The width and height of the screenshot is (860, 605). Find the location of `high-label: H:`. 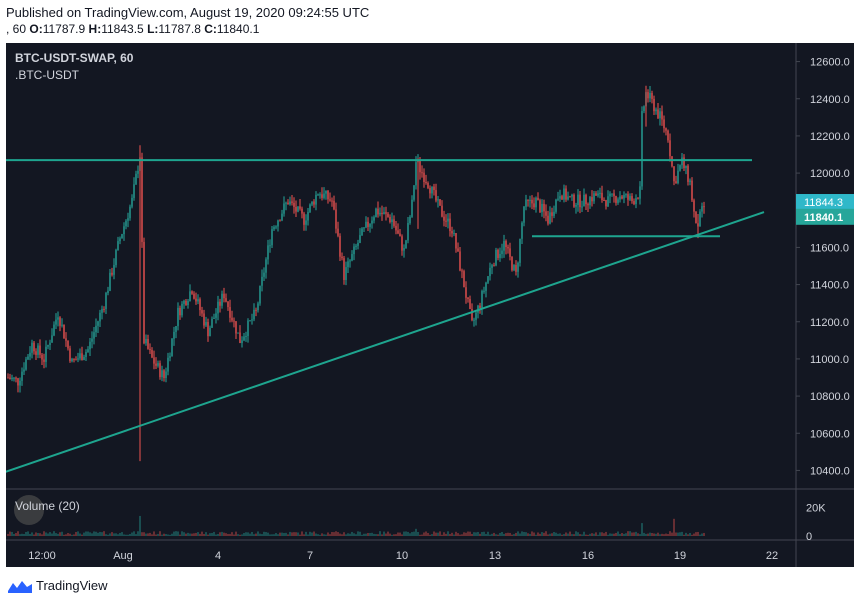

high-label: H: is located at coordinates (95, 29).